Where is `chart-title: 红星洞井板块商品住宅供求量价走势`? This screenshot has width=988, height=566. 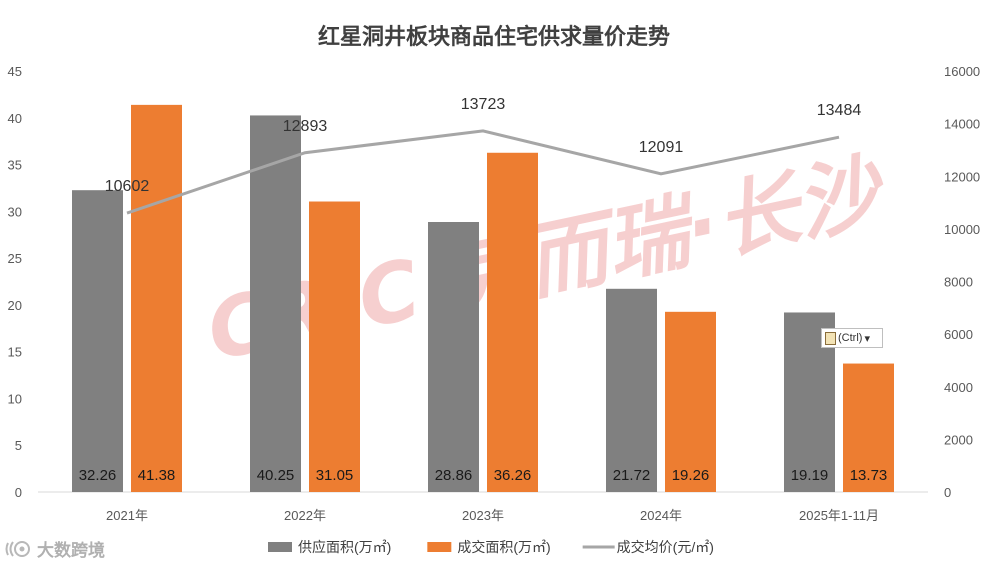
chart-title: 红星洞井板块商品住宅供求量价走势 is located at coordinates (494, 37).